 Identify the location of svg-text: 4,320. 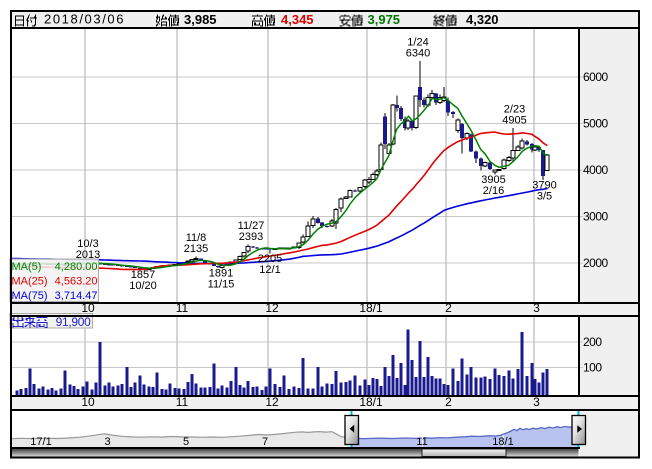
(482, 19).